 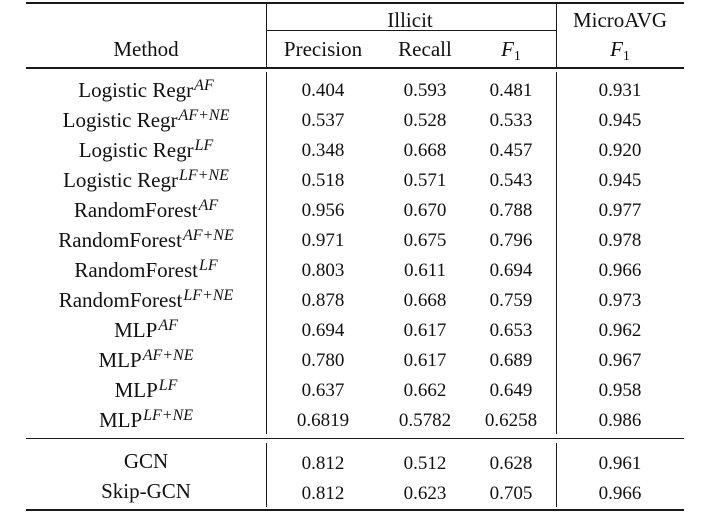 I want to click on micro-f1-cell: 0.920, so click(x=620, y=150).